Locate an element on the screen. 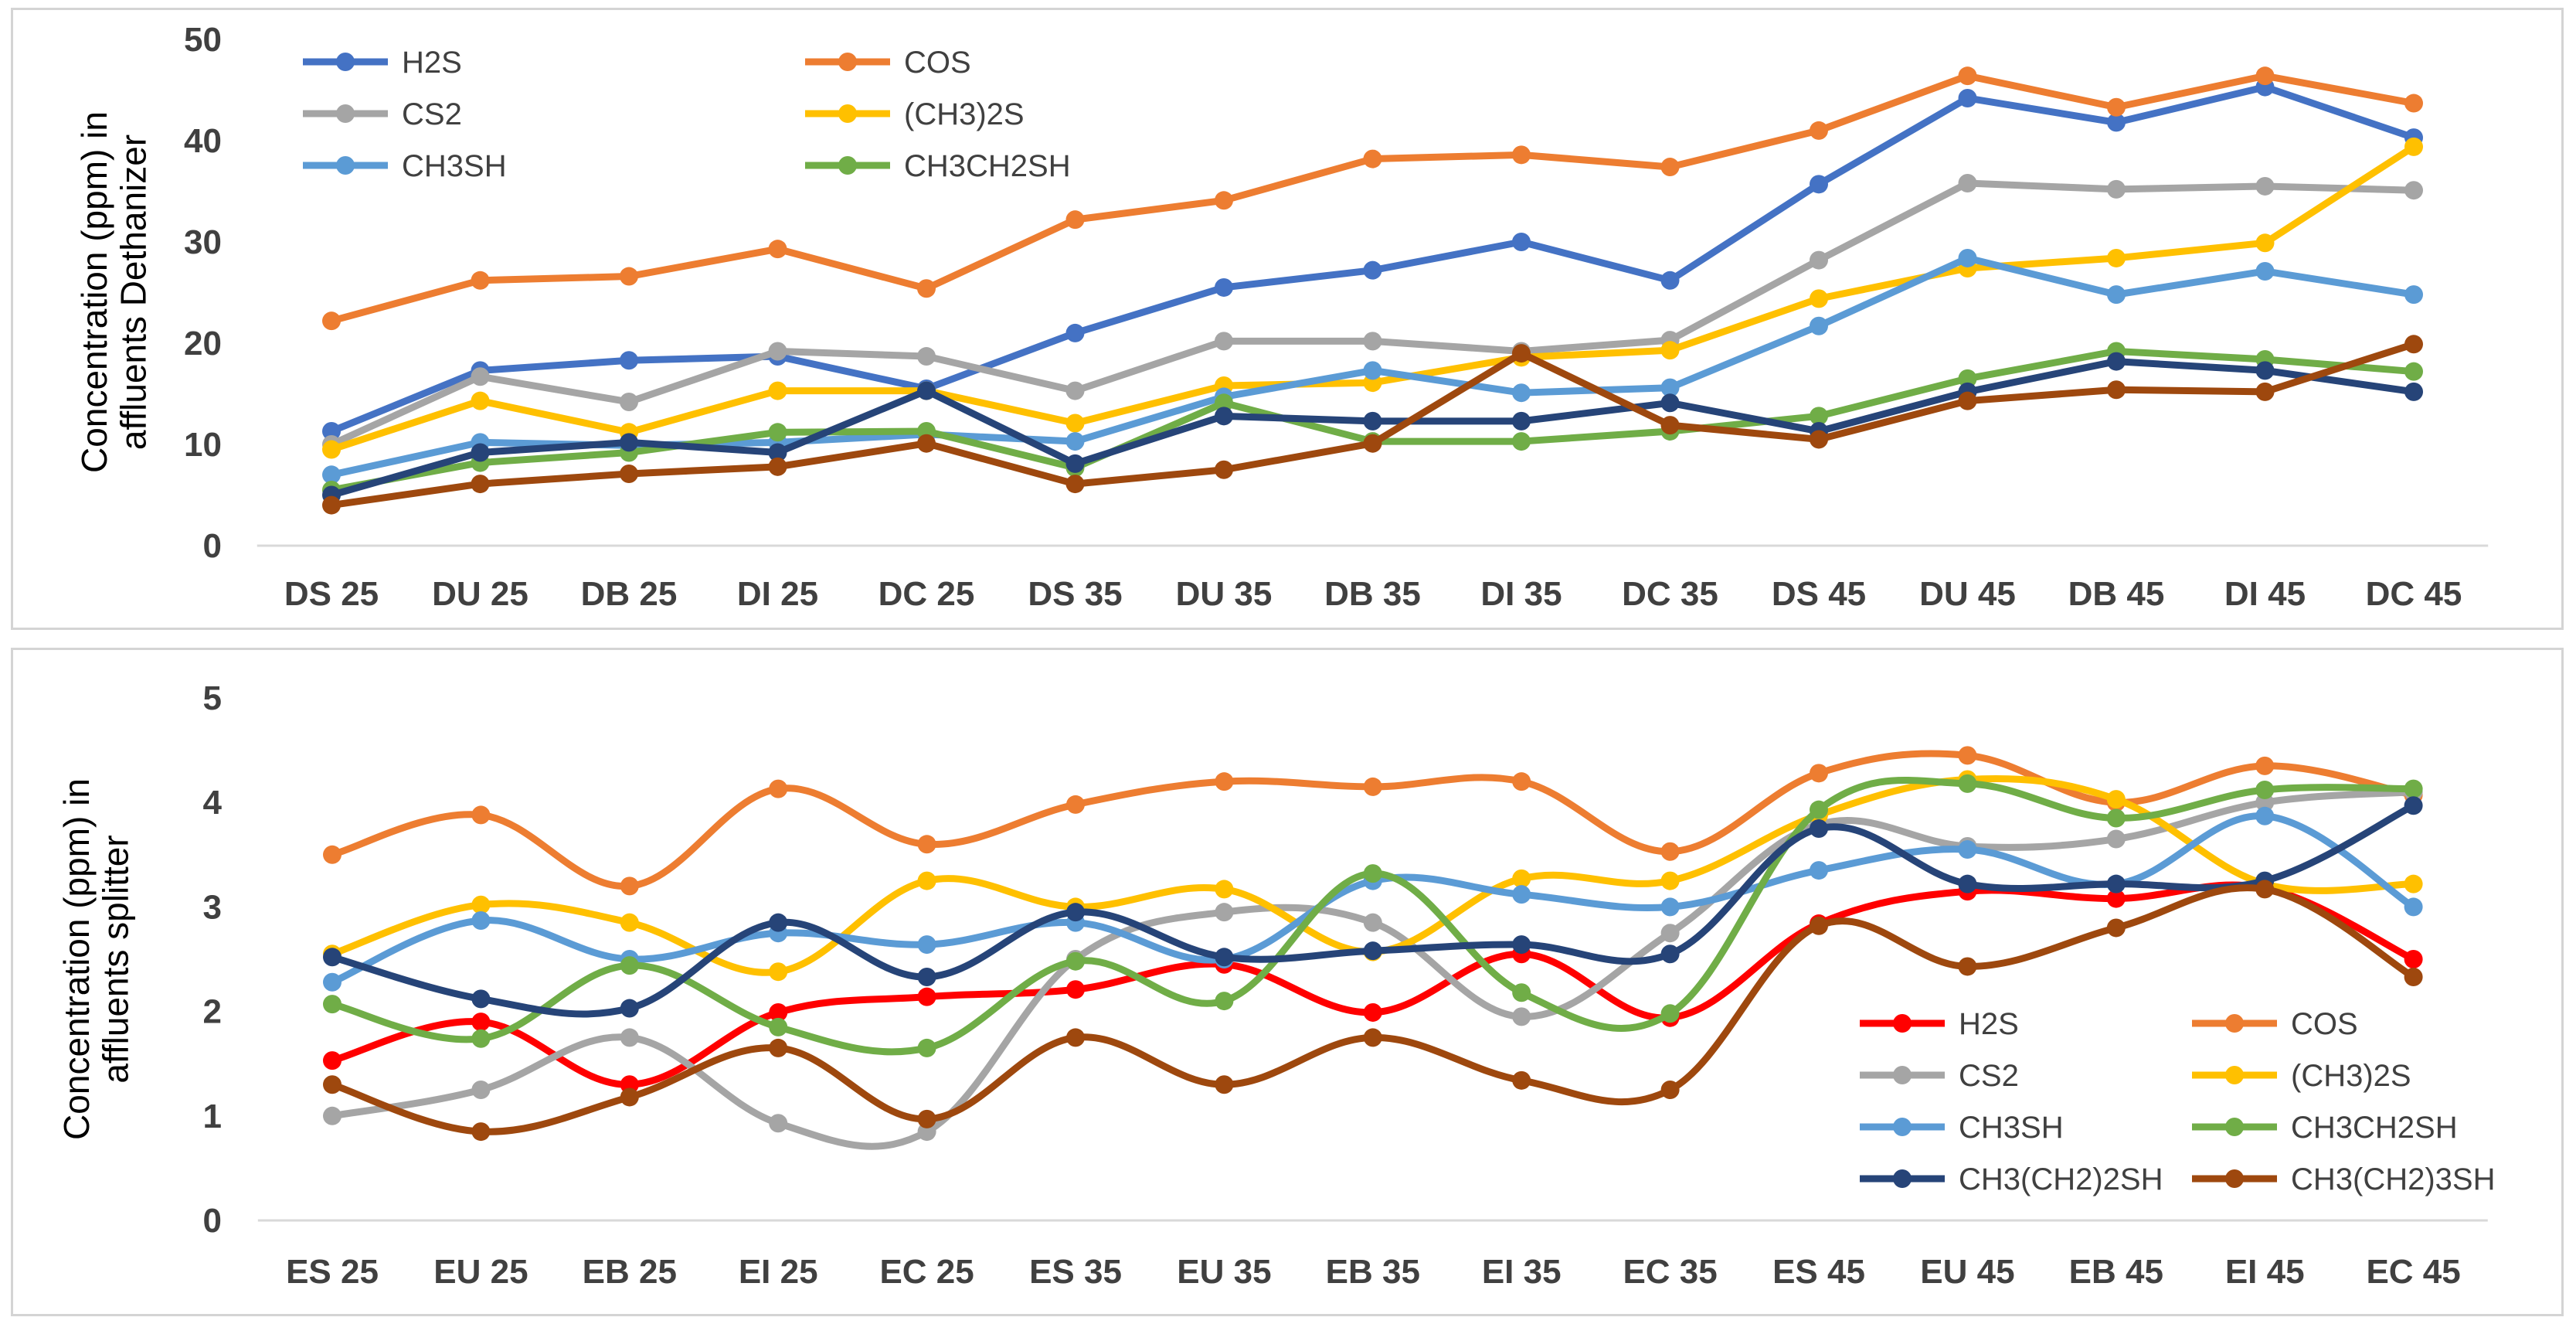 The image size is (2576, 1324). series-ch3-ch2-3sh is located at coordinates (1372, 425).